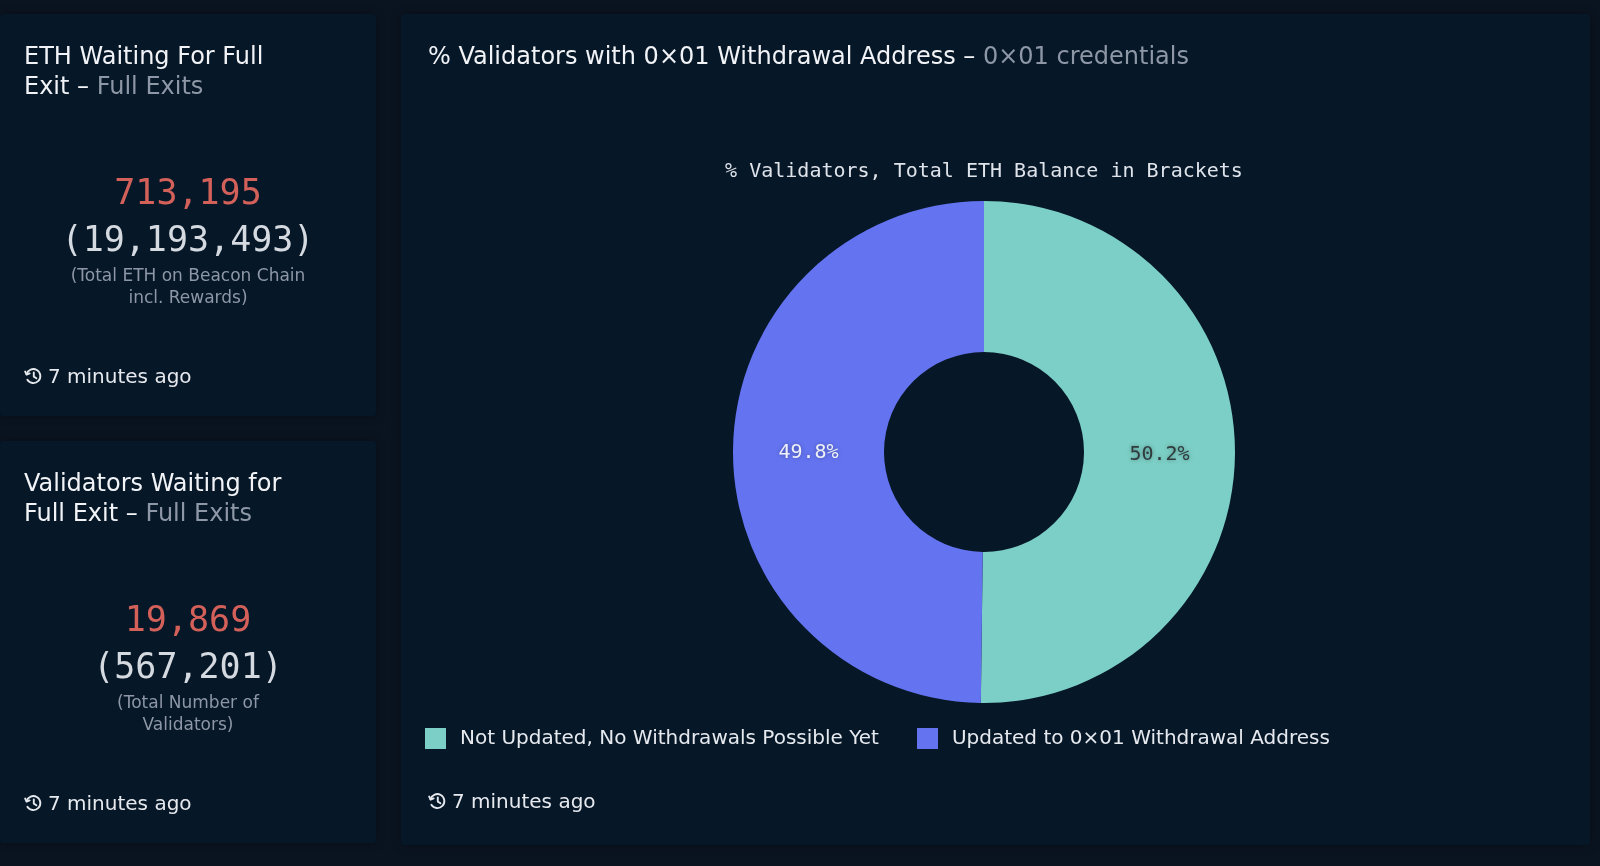  What do you see at coordinates (188, 239) in the screenshot?
I see `text: (19,193,493)` at bounding box center [188, 239].